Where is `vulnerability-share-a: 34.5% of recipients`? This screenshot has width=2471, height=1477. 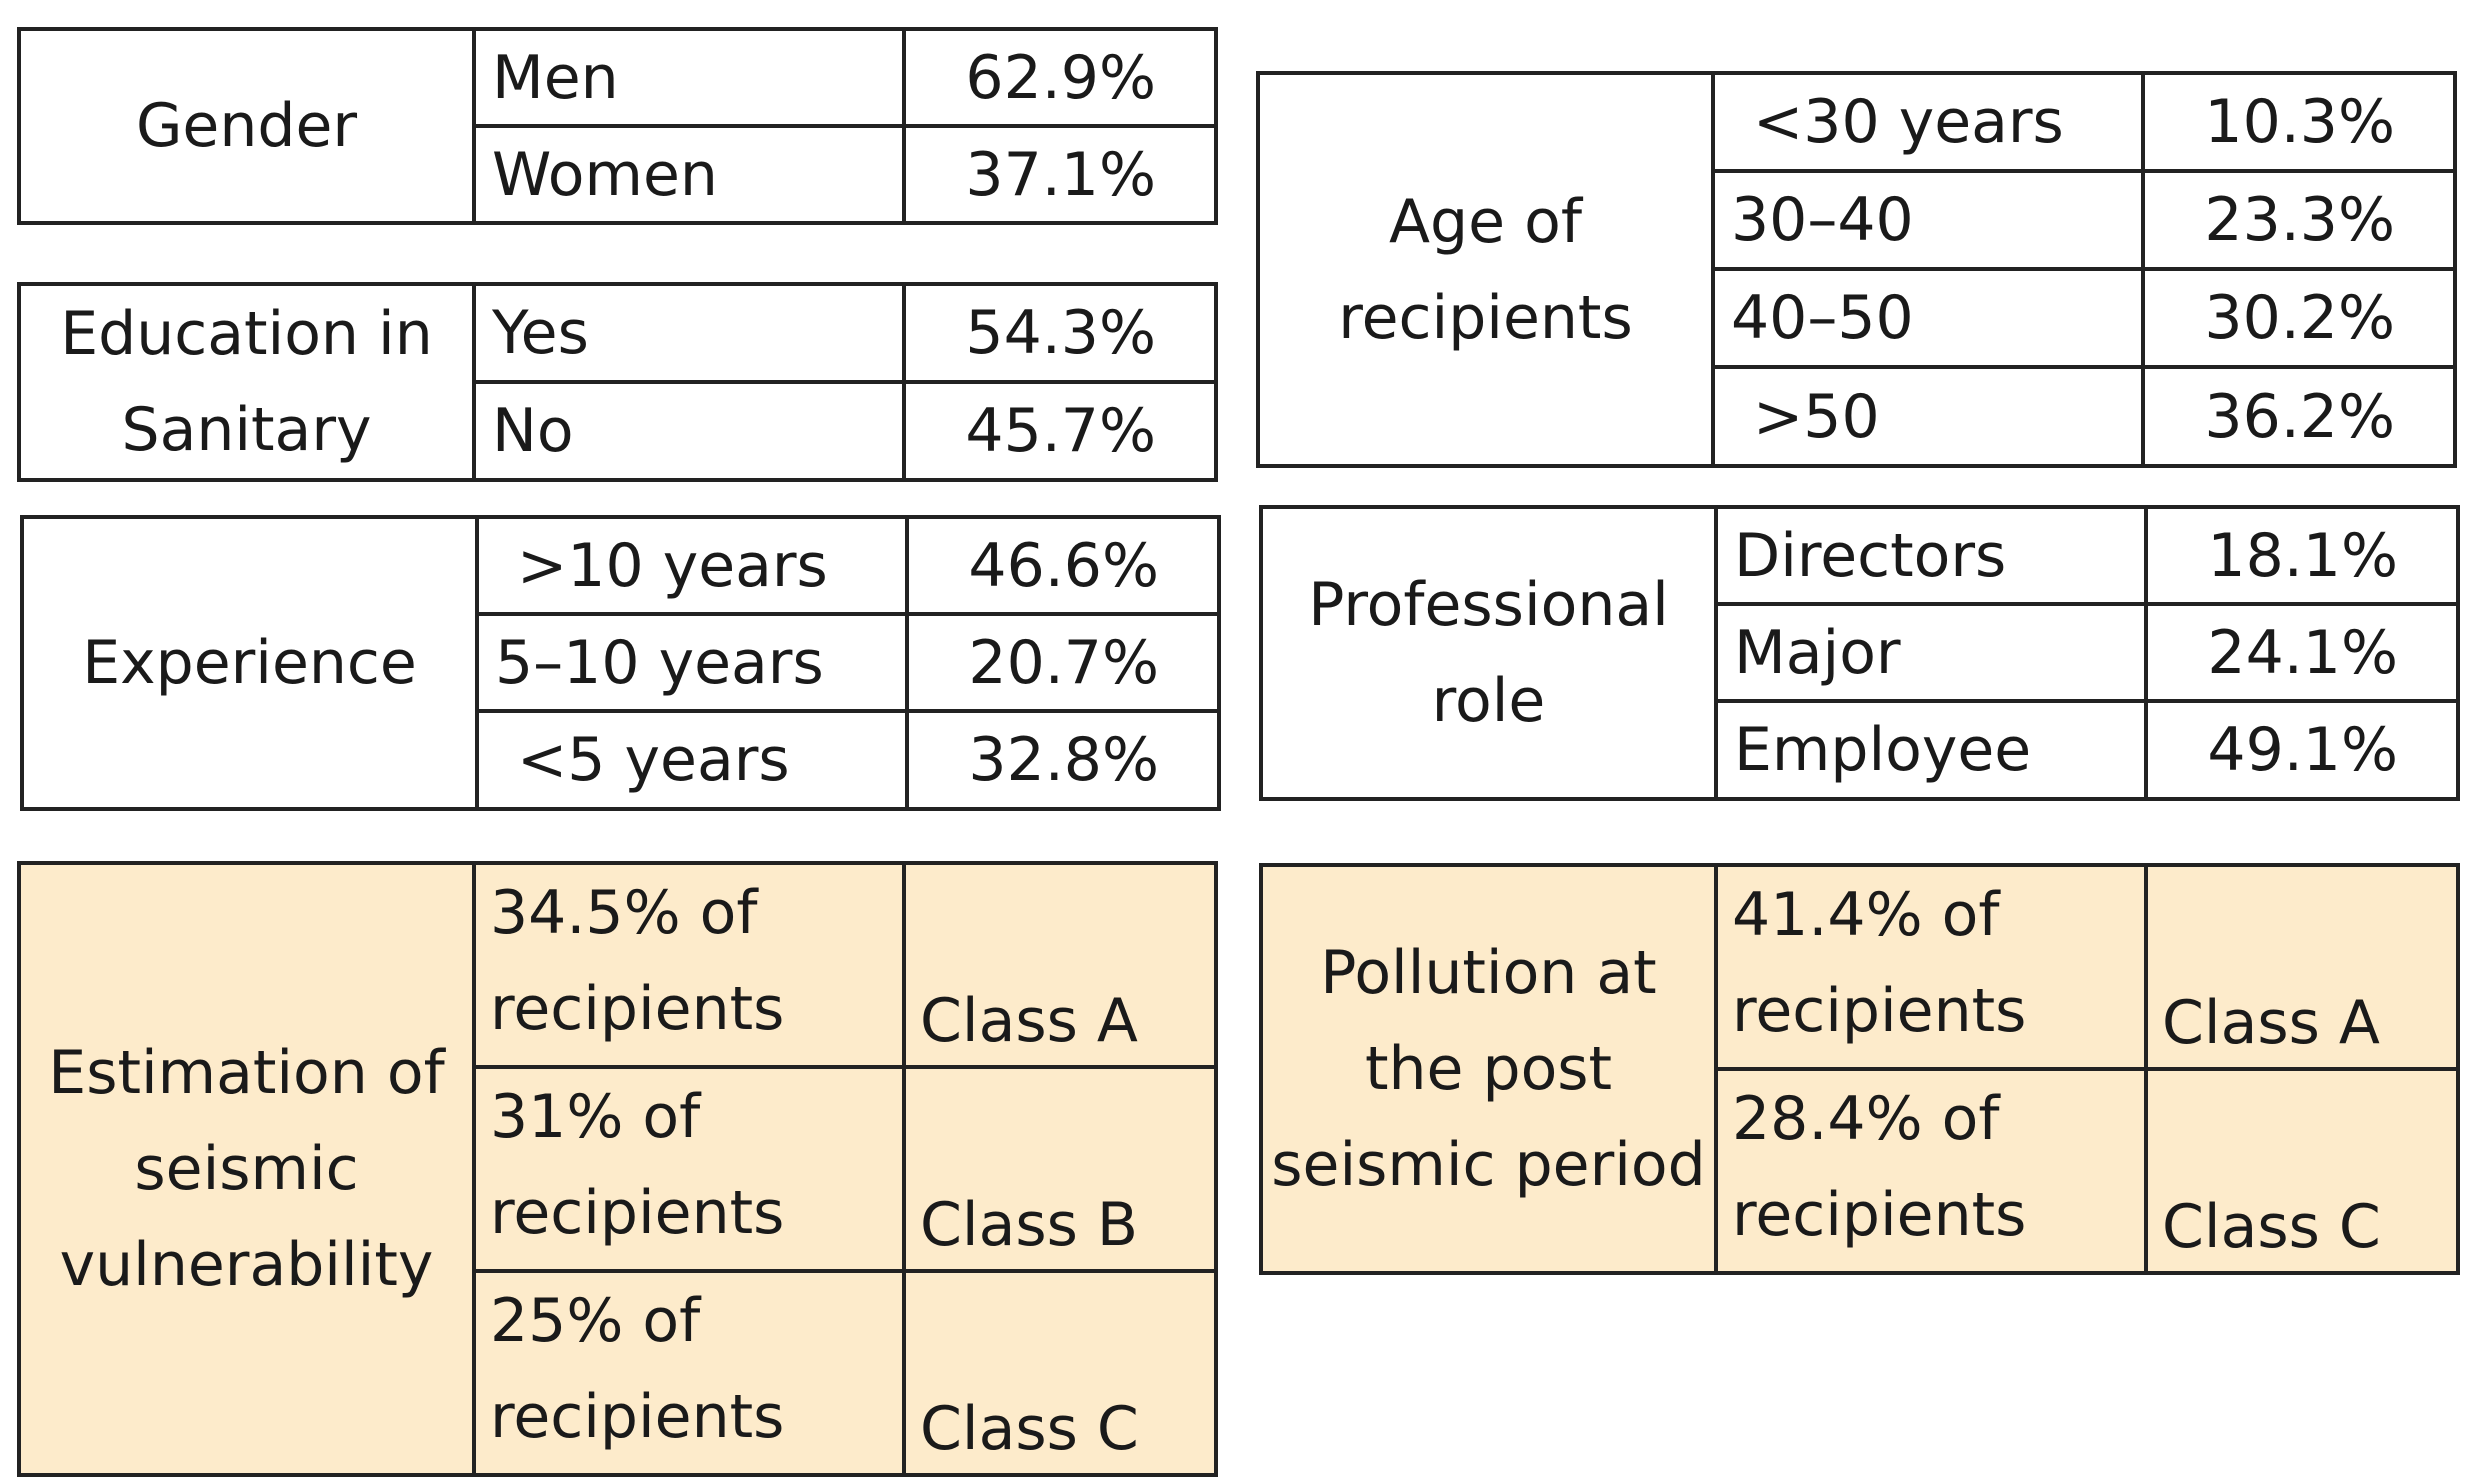 vulnerability-share-a: 34.5% of recipients is located at coordinates (689, 965).